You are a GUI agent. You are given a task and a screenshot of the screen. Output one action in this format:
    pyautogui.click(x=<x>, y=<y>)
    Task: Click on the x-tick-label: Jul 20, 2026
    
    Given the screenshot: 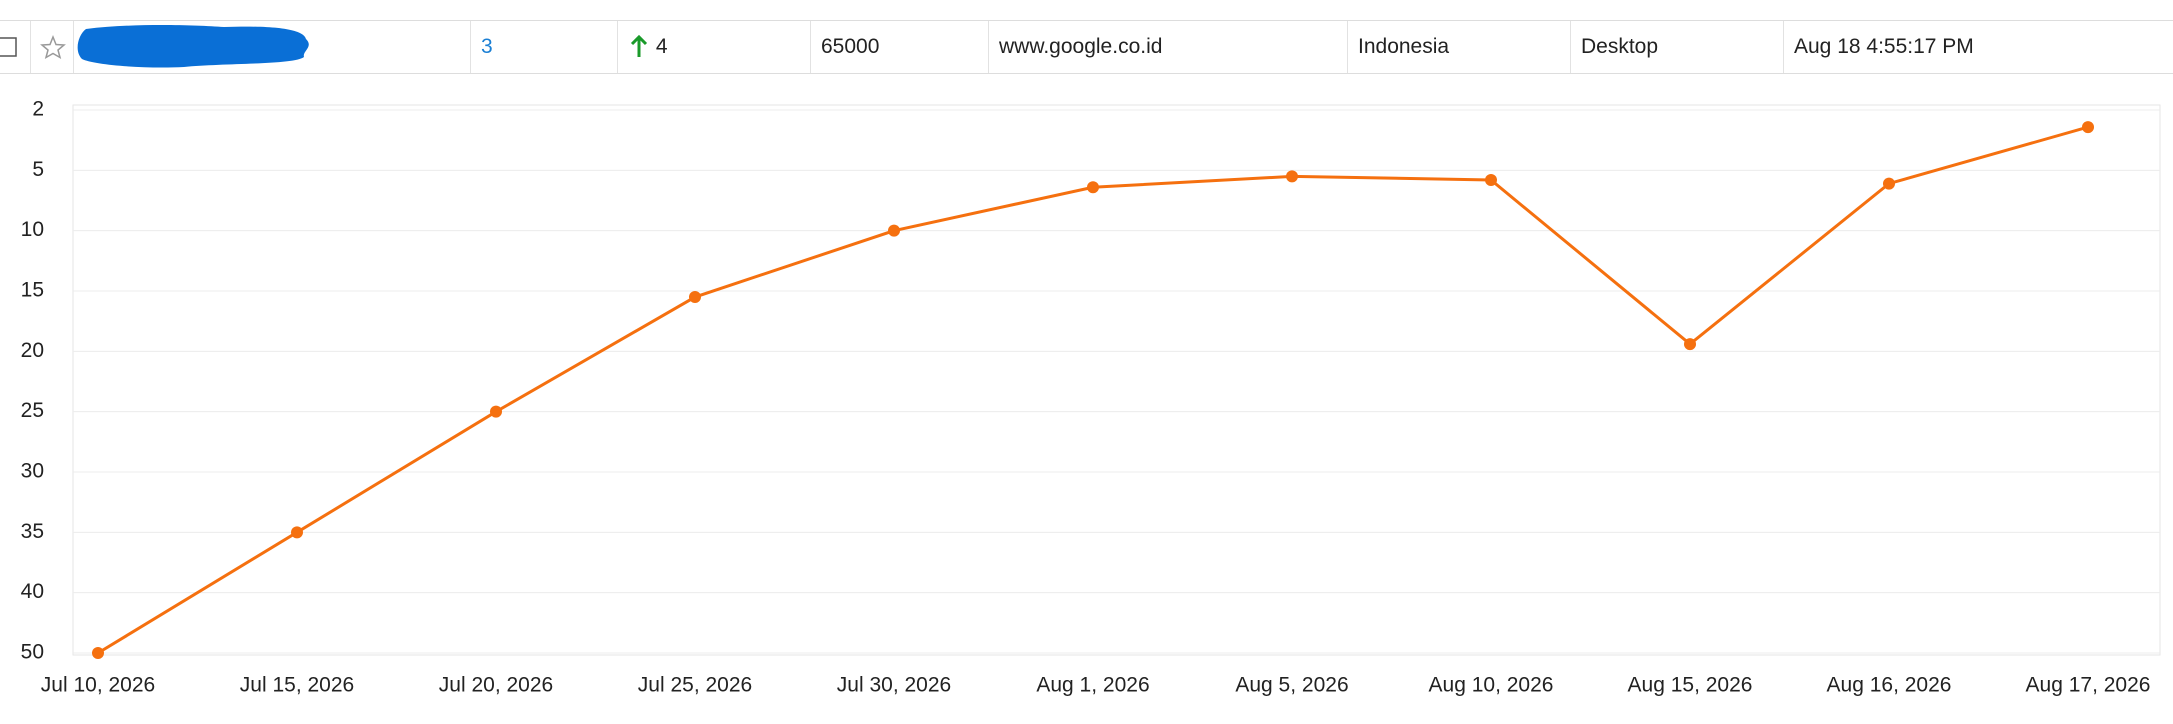 What is the action you would take?
    pyautogui.click(x=496, y=685)
    